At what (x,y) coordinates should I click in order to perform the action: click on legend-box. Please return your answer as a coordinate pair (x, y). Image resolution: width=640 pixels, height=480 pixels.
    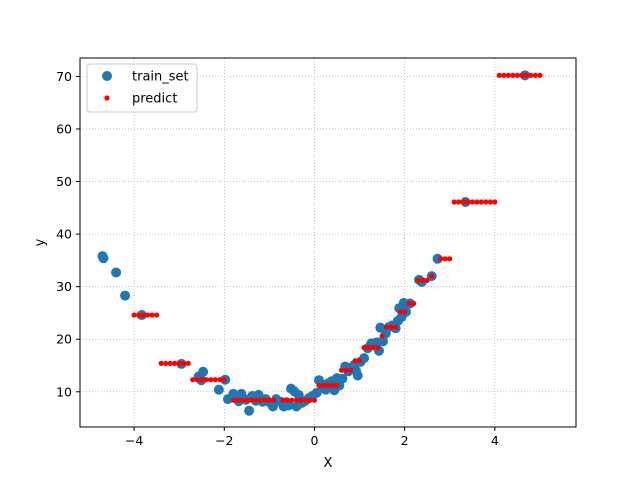
    Looking at the image, I should click on (142, 88).